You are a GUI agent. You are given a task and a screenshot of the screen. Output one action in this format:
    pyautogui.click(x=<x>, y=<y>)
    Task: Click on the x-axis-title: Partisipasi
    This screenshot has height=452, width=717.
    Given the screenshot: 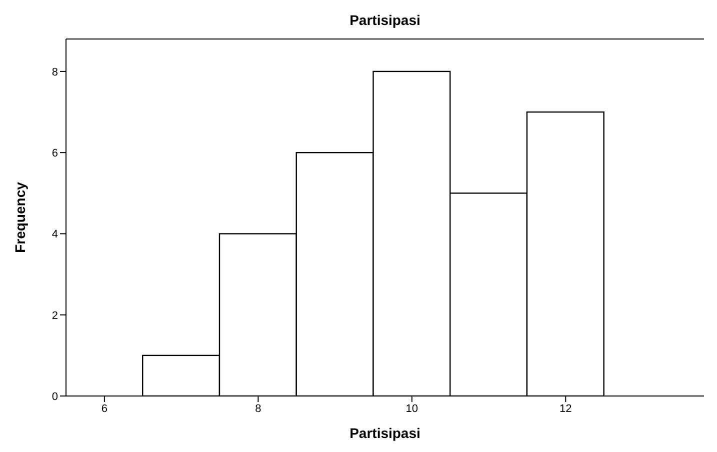 What is the action you would take?
    pyautogui.click(x=385, y=433)
    